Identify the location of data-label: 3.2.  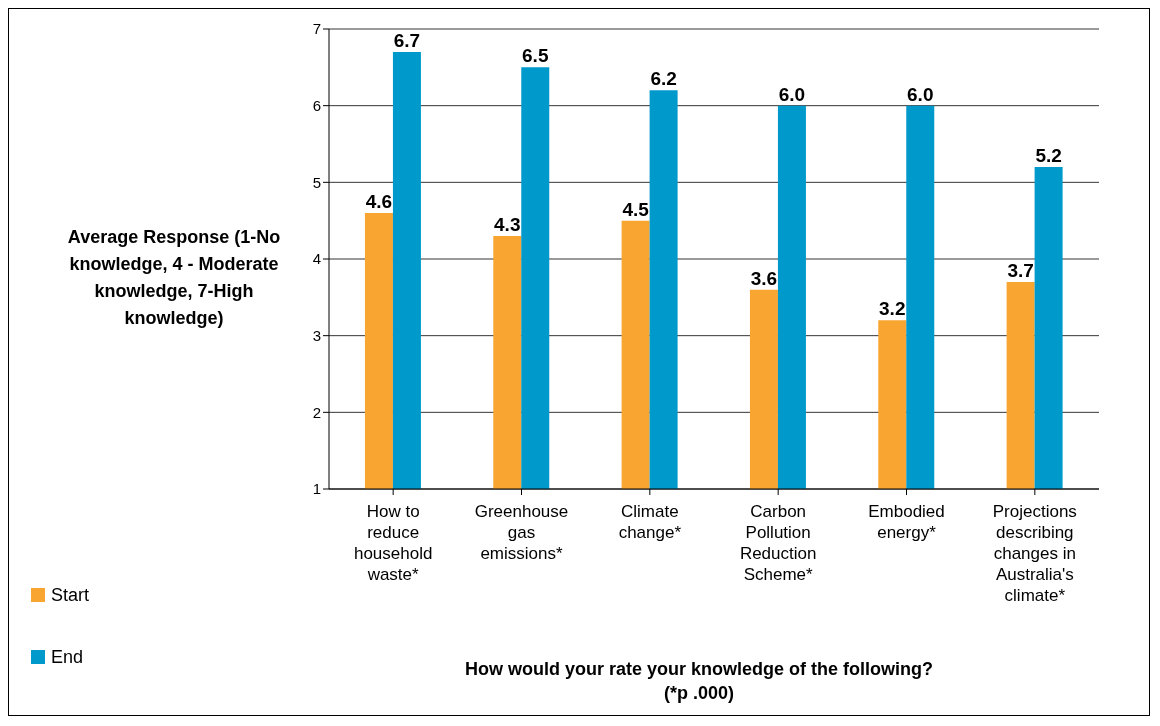
(892, 309).